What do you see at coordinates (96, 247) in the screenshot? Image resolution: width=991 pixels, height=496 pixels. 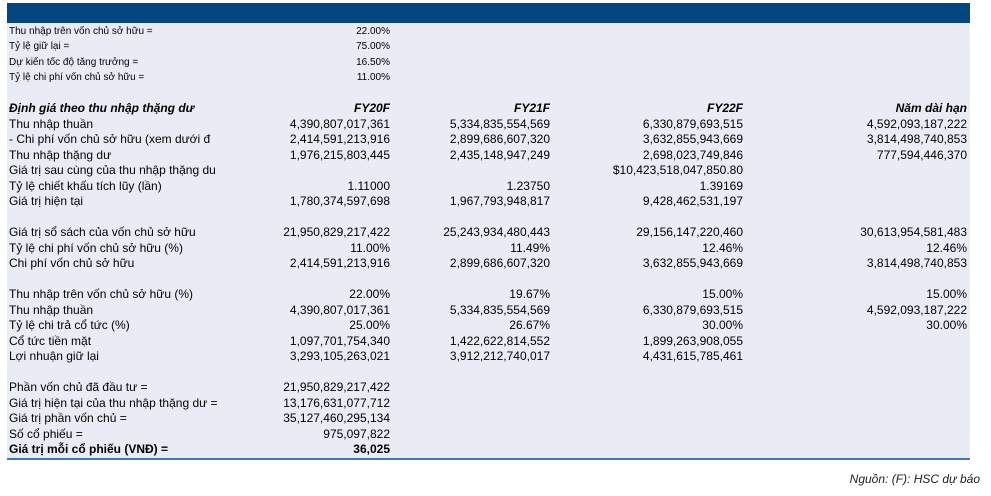 I see `row-label: Tỷ lệ chi phí vốn chủ sở hữu (%)` at bounding box center [96, 247].